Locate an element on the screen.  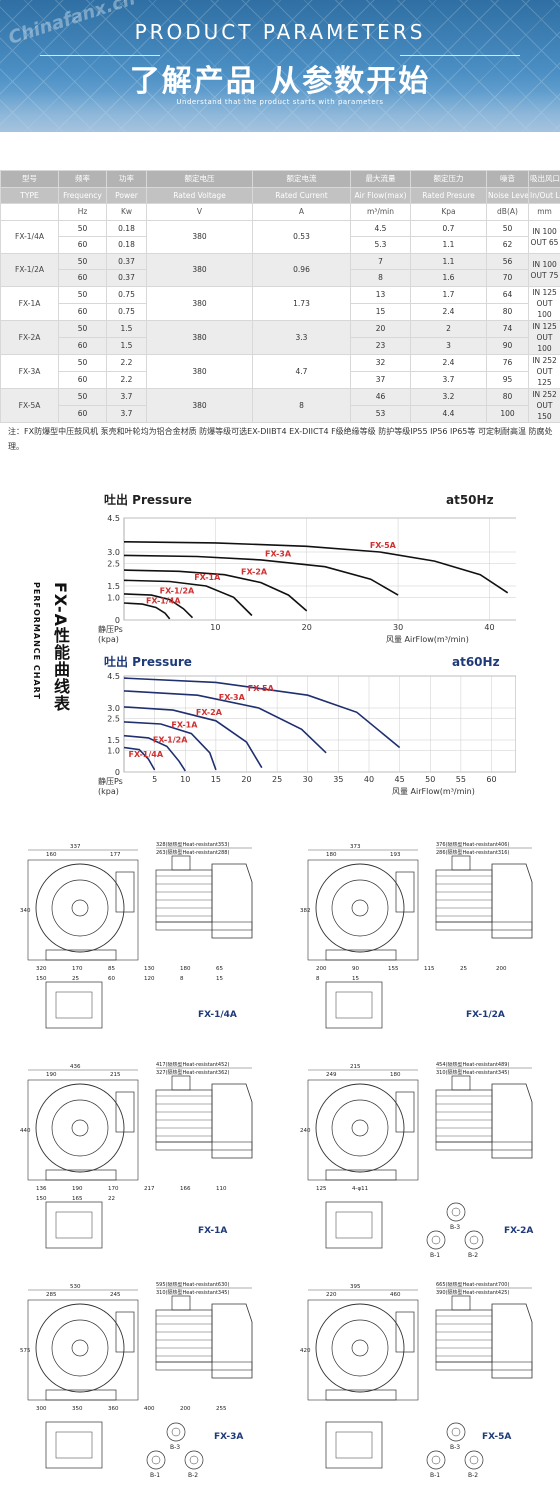
header-en-8: In/Out Let is located at coordinates (544, 195).